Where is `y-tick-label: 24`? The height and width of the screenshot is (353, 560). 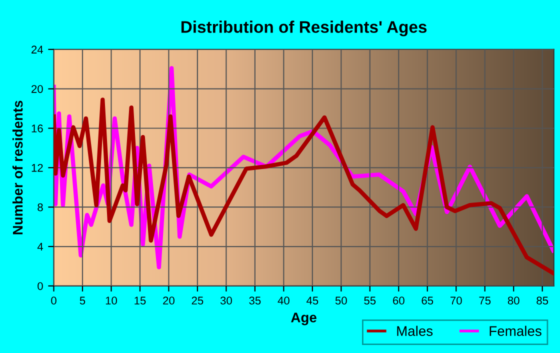 y-tick-label: 24 is located at coordinates (38, 50).